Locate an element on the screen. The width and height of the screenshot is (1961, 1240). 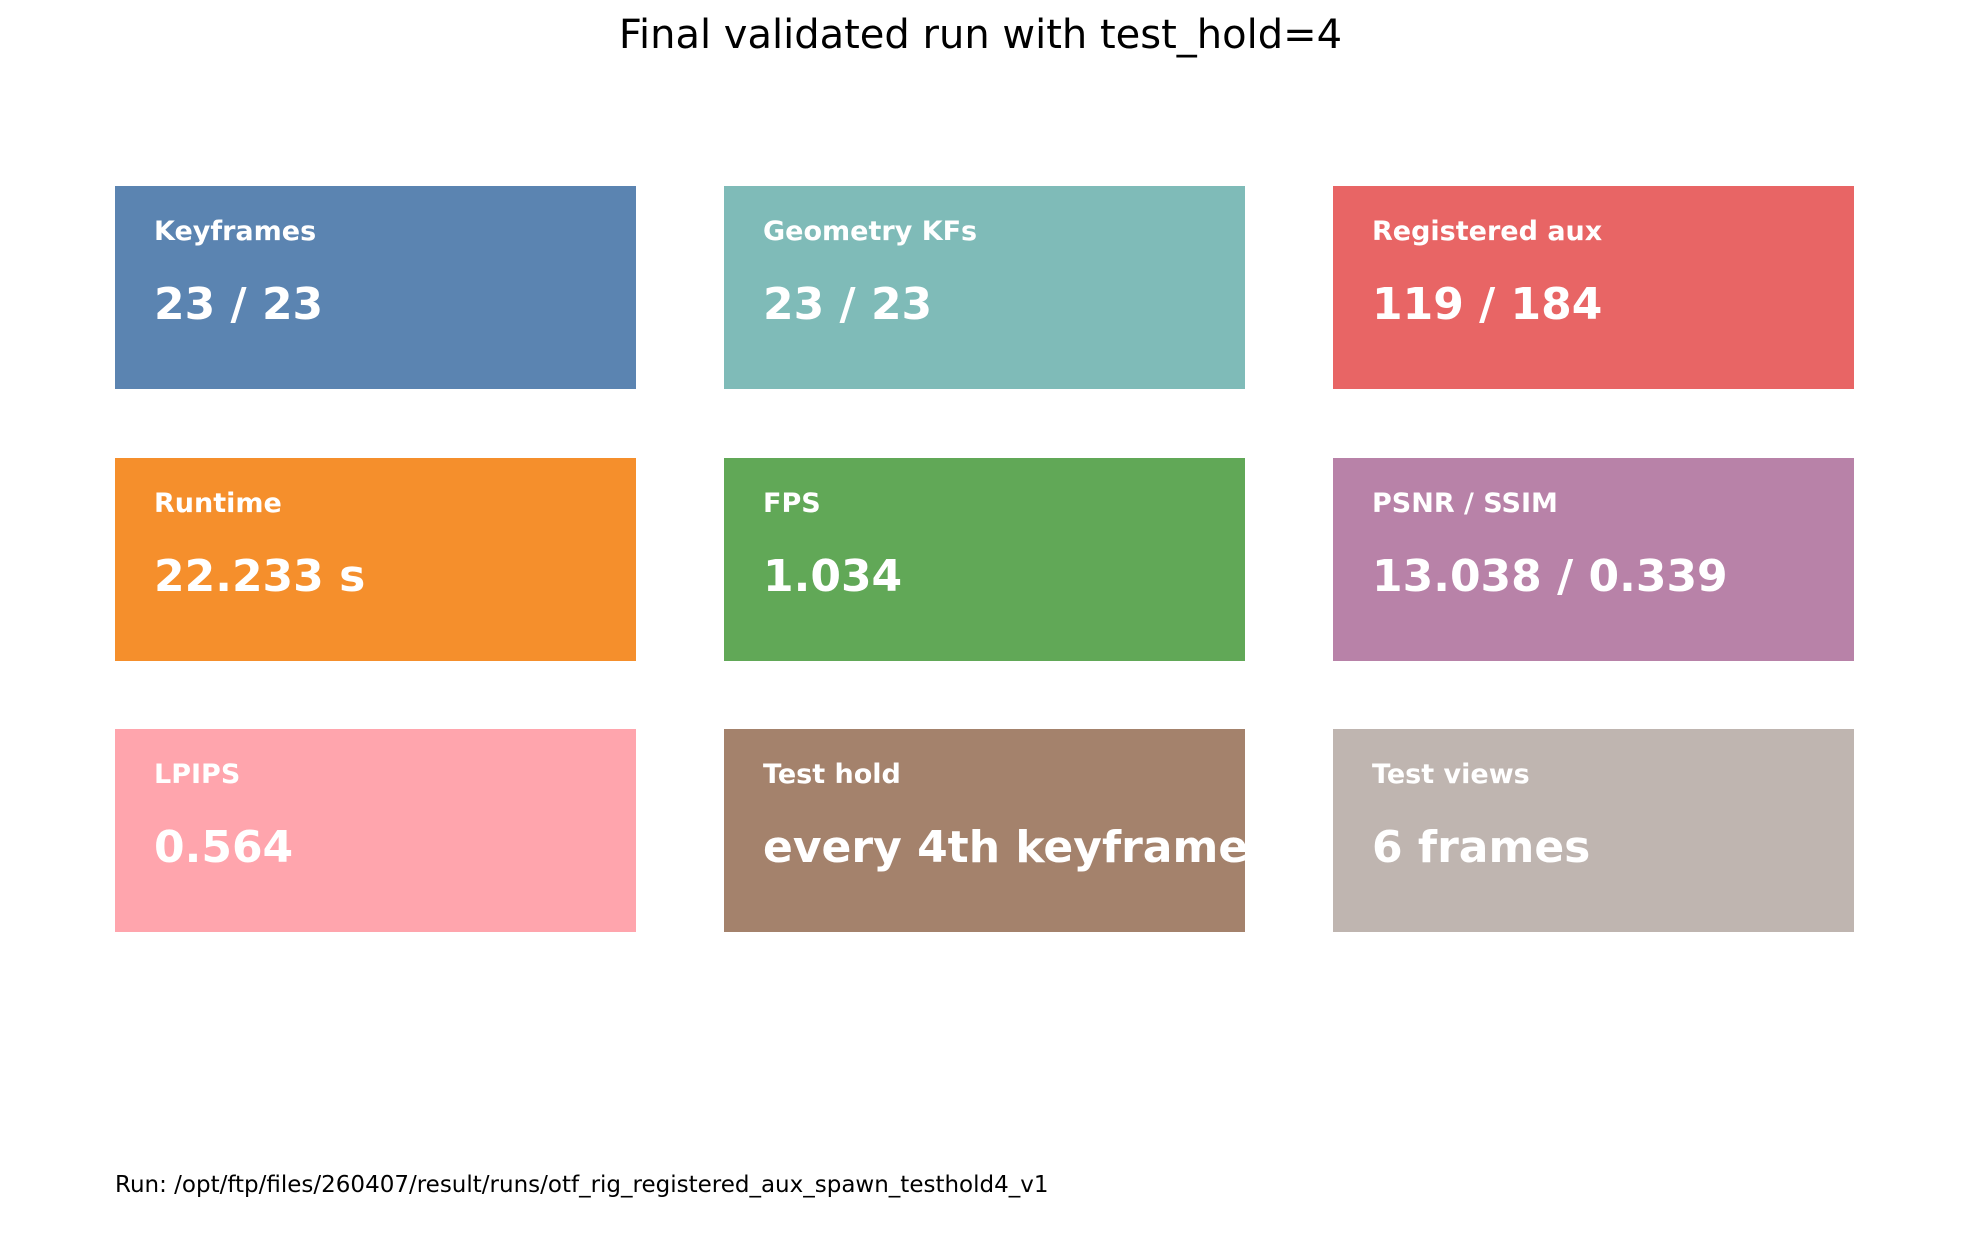
metric-value: 1.034 is located at coordinates (833, 576).